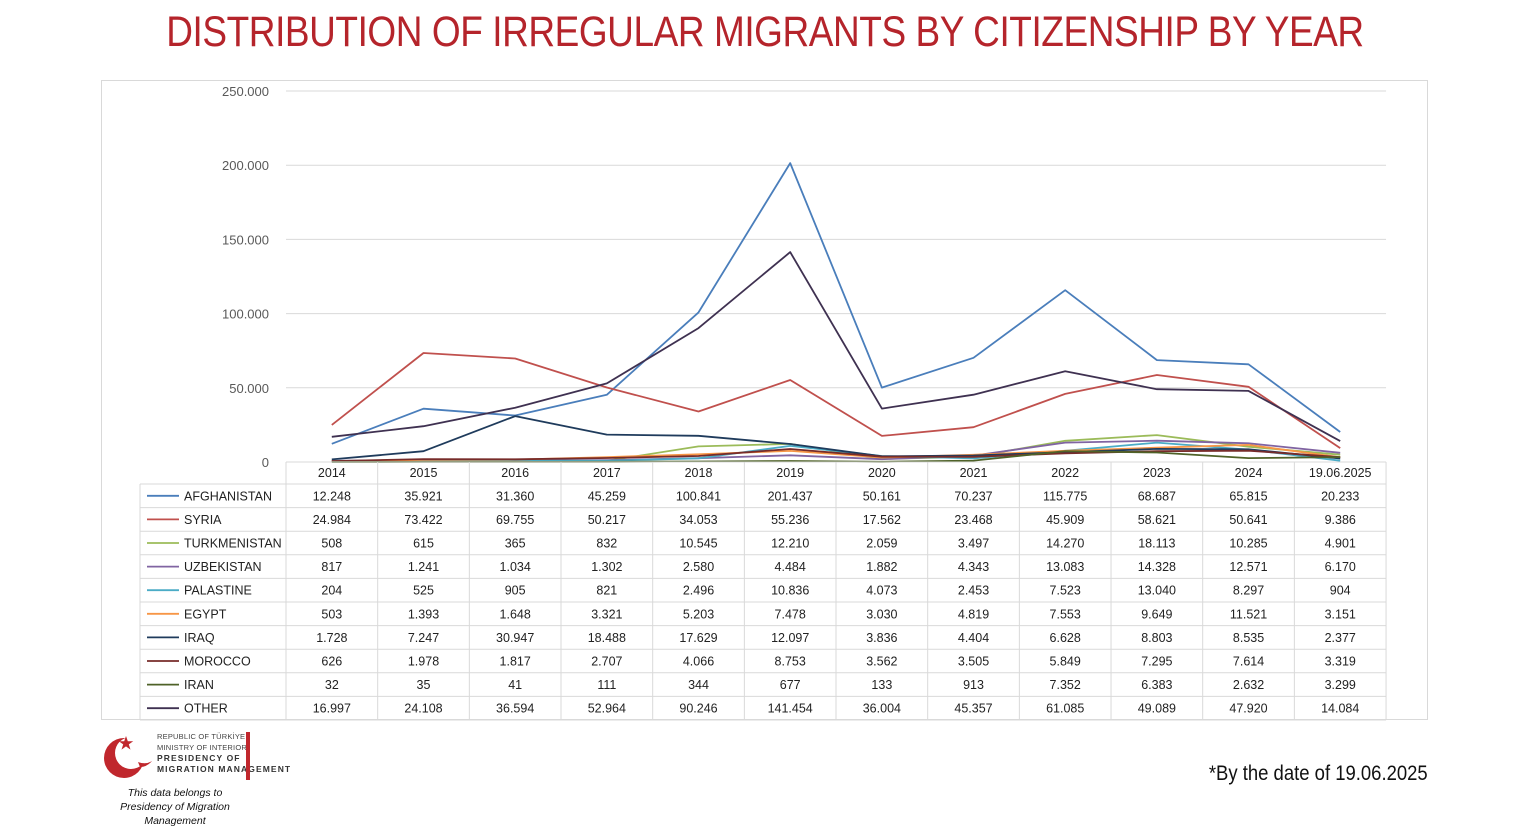 This screenshot has height=831, width=1530. What do you see at coordinates (790, 544) in the screenshot?
I see `data-label: 12.210` at bounding box center [790, 544].